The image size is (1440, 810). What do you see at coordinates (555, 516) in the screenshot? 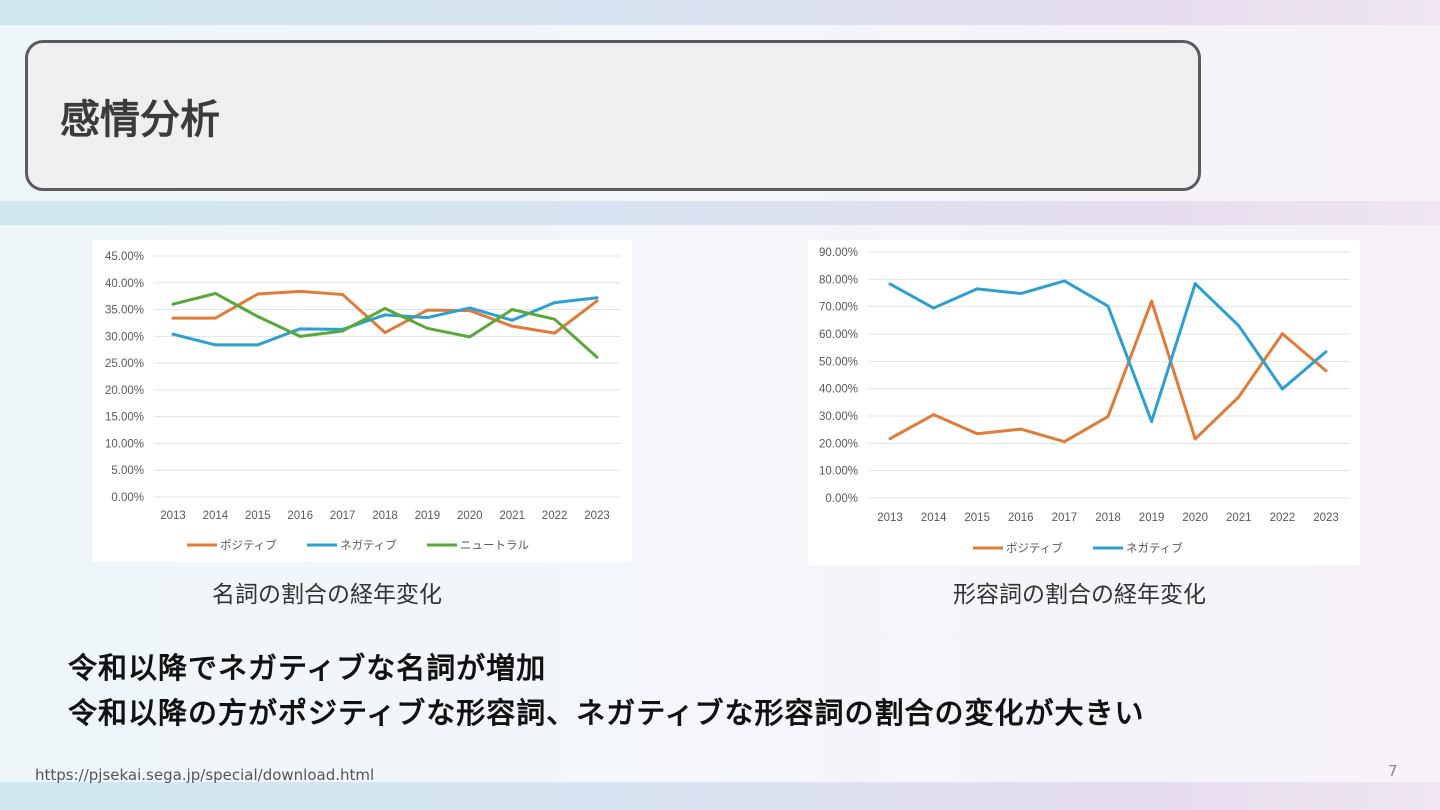
I see `x-tick-label: 2022` at bounding box center [555, 516].